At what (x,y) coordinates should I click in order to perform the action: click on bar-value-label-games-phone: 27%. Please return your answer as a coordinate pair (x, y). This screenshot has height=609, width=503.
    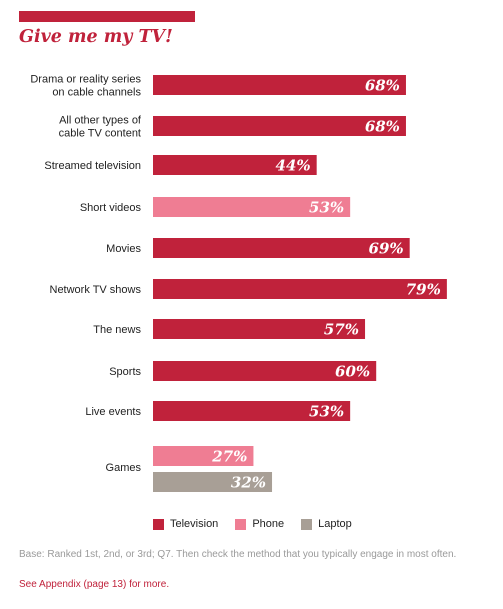
    Looking at the image, I should click on (229, 457).